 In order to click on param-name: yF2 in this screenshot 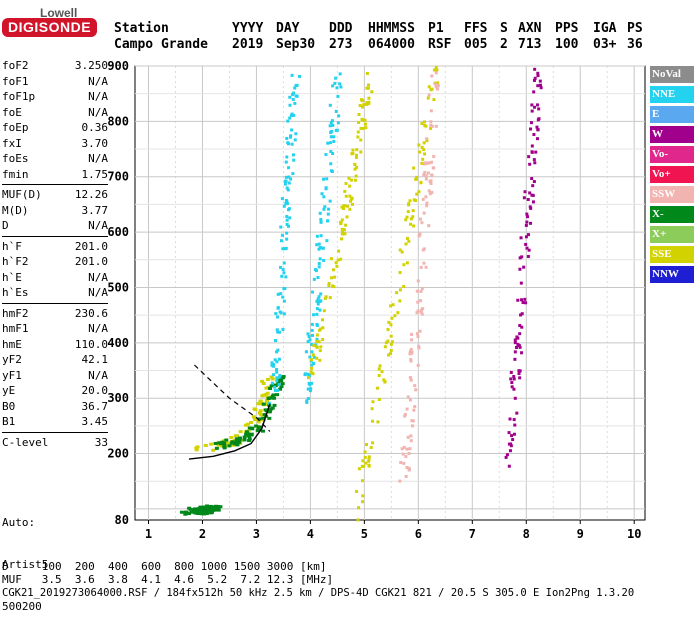, I will do `click(12, 359)`.